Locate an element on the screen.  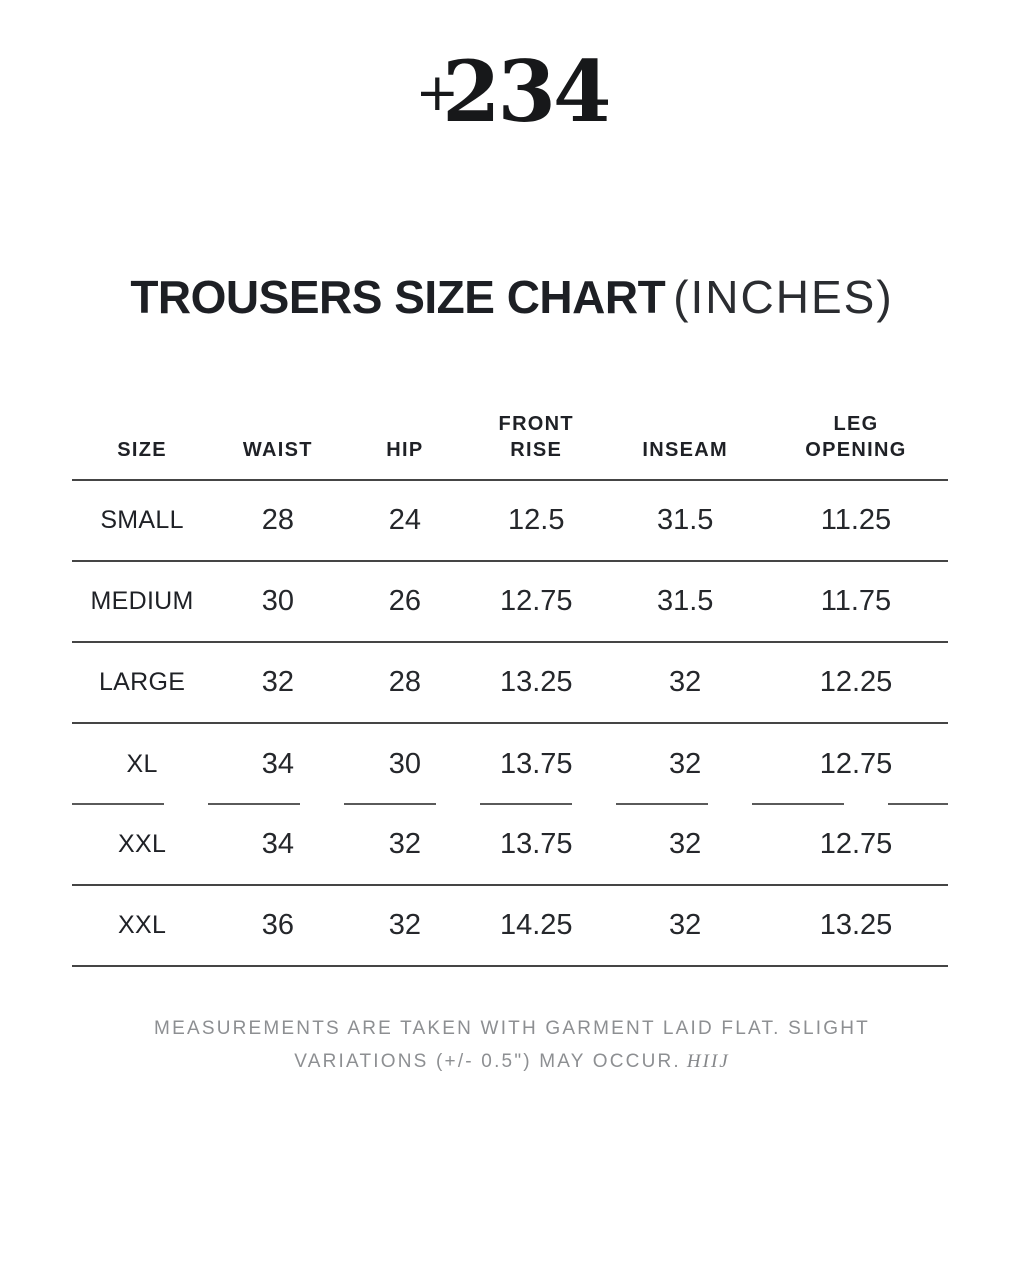
table-row-large: LARGE 32 28 13.25 32 12.25 is located at coordinates (510, 683).